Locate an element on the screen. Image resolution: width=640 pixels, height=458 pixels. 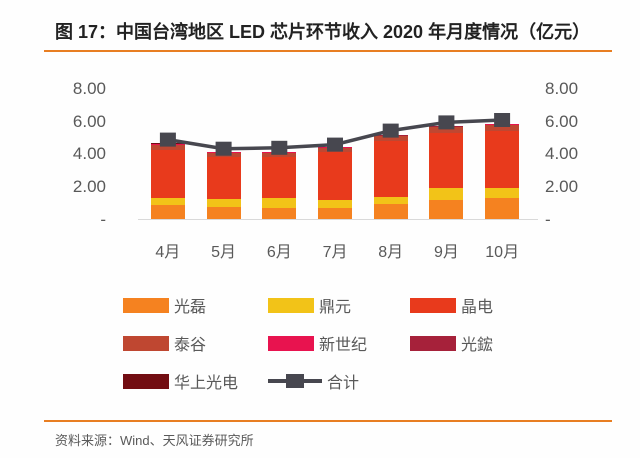
tick-label-left: 4.00 is located at coordinates (89, 154).